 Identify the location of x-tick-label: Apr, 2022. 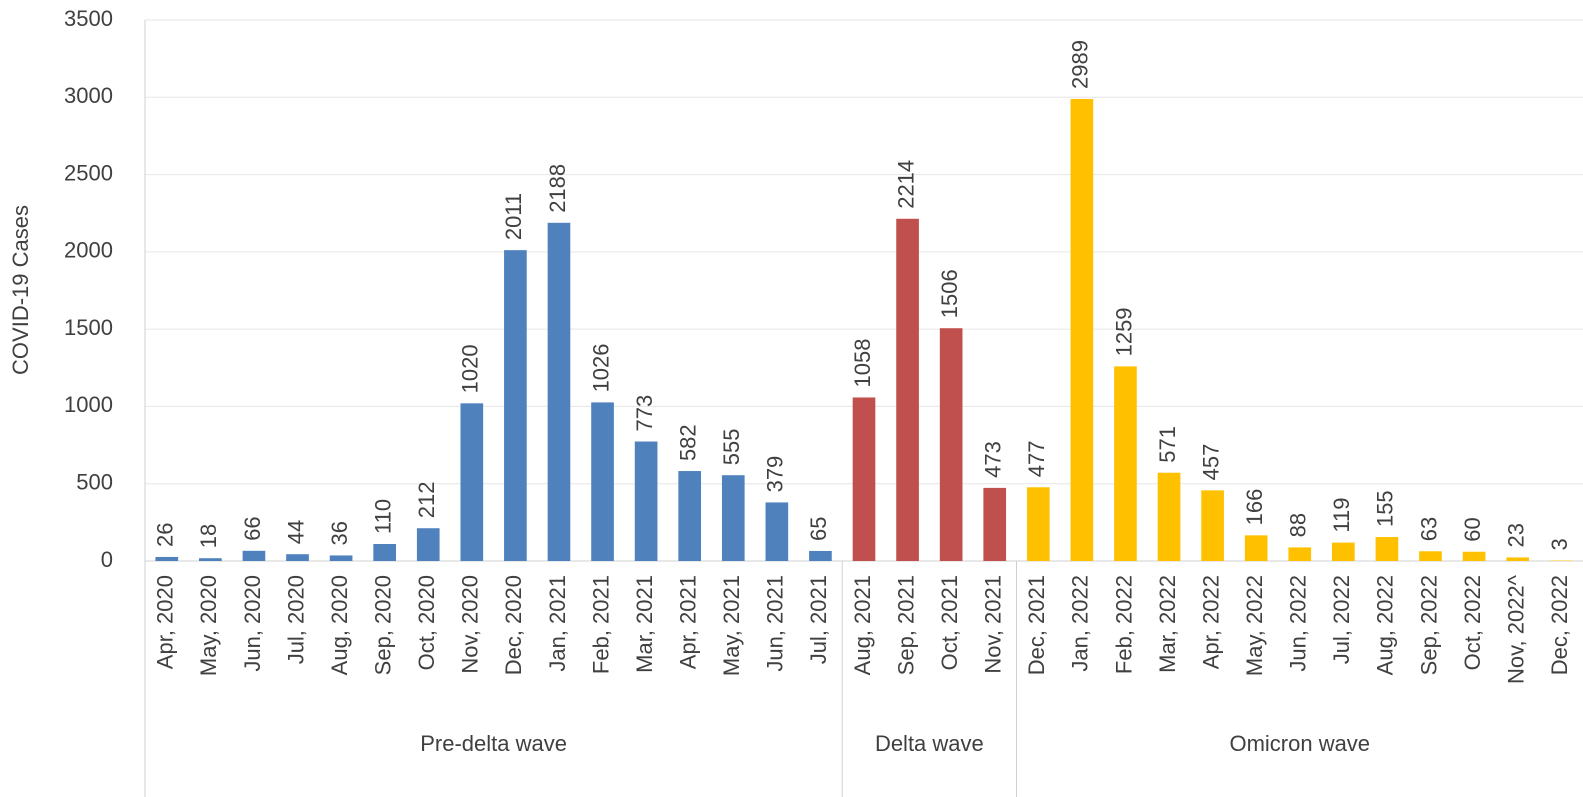
(1210, 622).